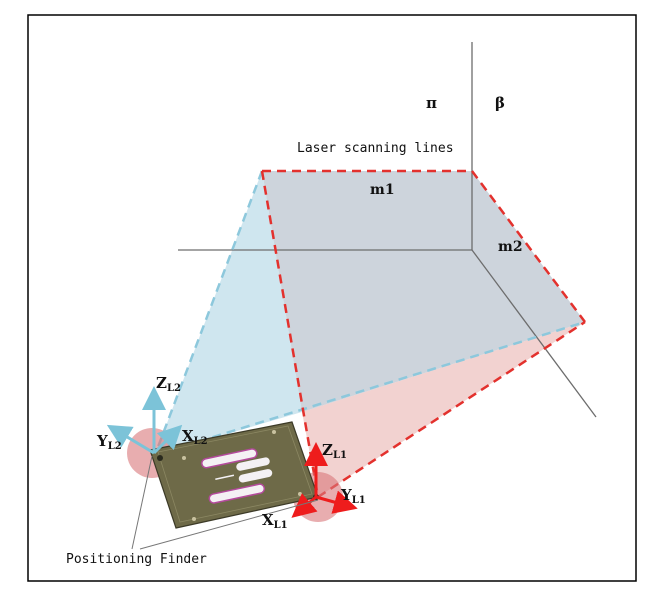  I want to click on finder-pointer-l2, so click(142, 502).